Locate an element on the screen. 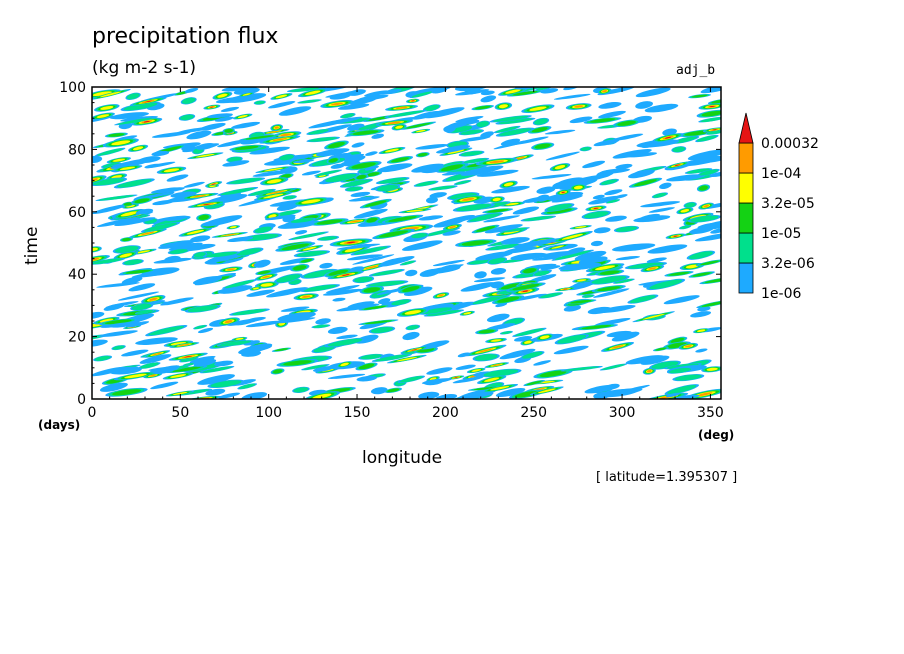 This screenshot has height=654, width=904. colorbar-label: 1e-04 is located at coordinates (781, 174).